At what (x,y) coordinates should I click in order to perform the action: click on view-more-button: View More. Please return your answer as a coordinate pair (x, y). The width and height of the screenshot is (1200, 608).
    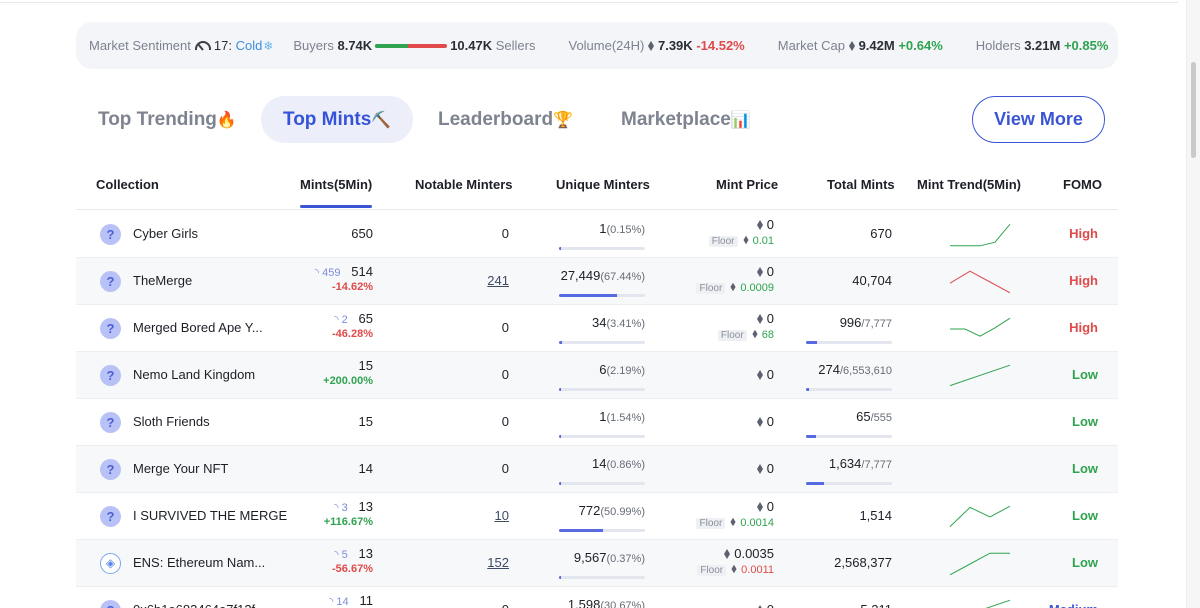
    Looking at the image, I should click on (1038, 119).